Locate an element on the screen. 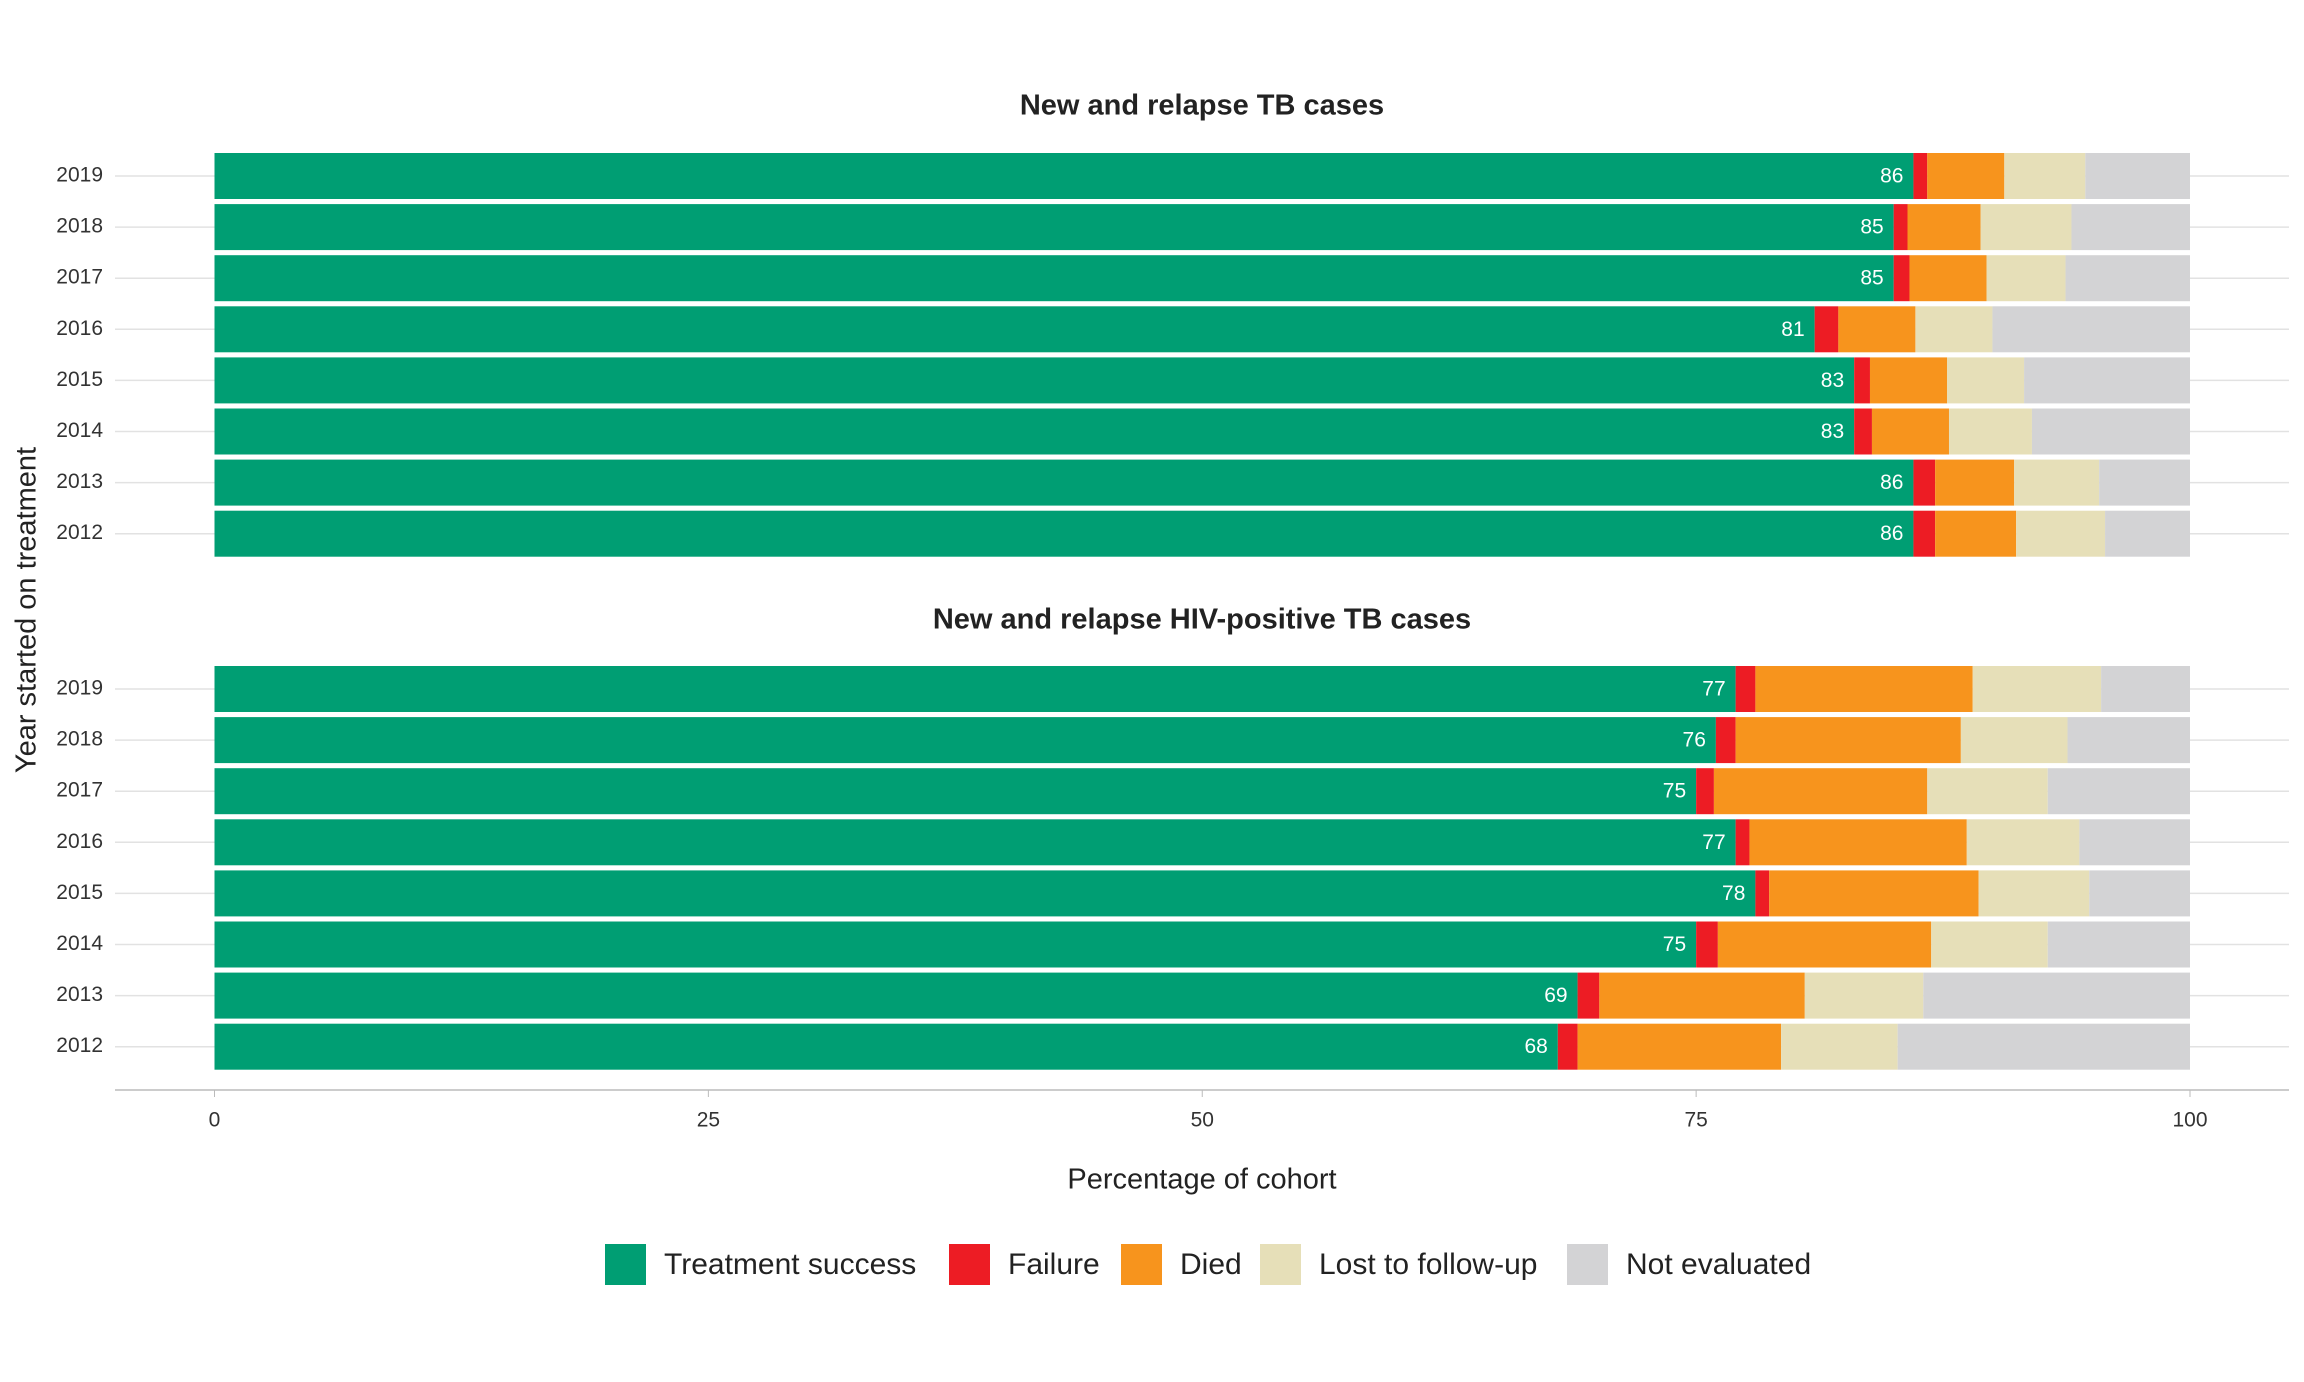 This screenshot has height=1382, width=2304. x-tick-label: 100 is located at coordinates (2189, 1120).